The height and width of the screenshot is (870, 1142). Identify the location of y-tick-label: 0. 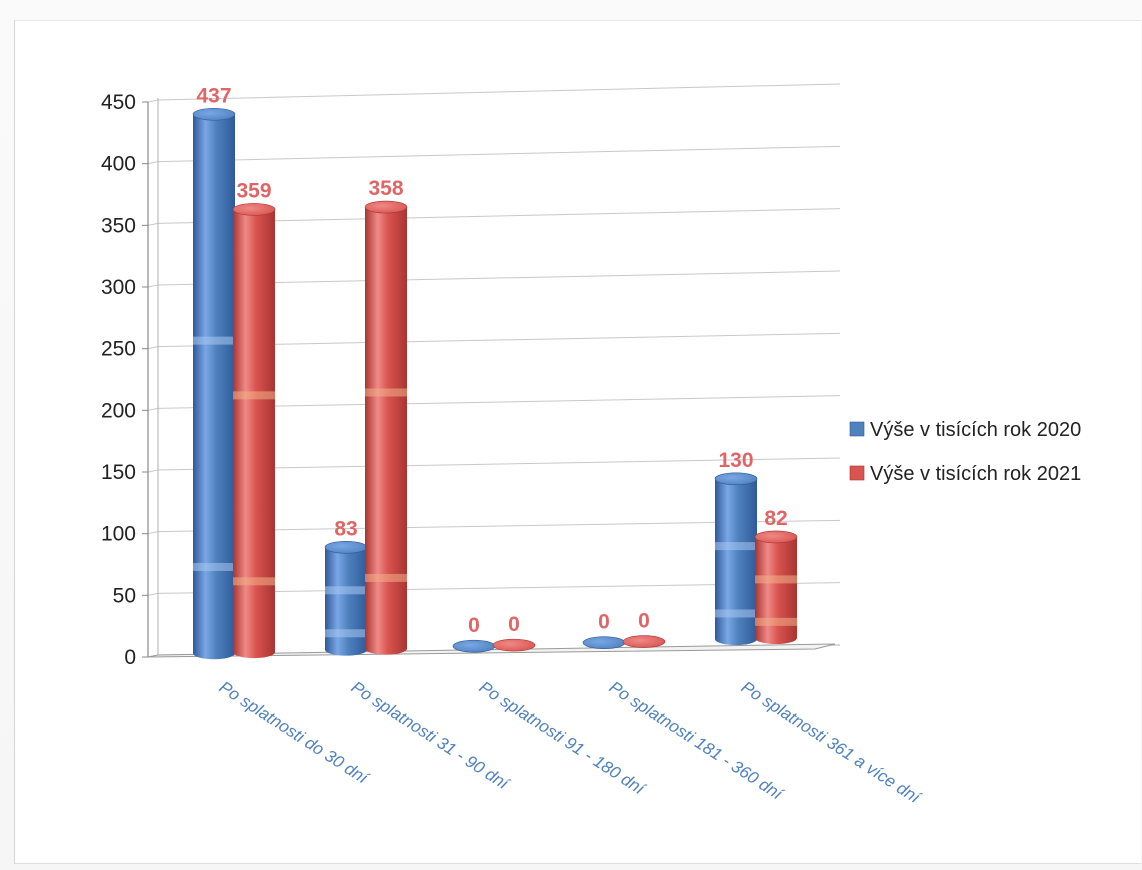
(130, 657).